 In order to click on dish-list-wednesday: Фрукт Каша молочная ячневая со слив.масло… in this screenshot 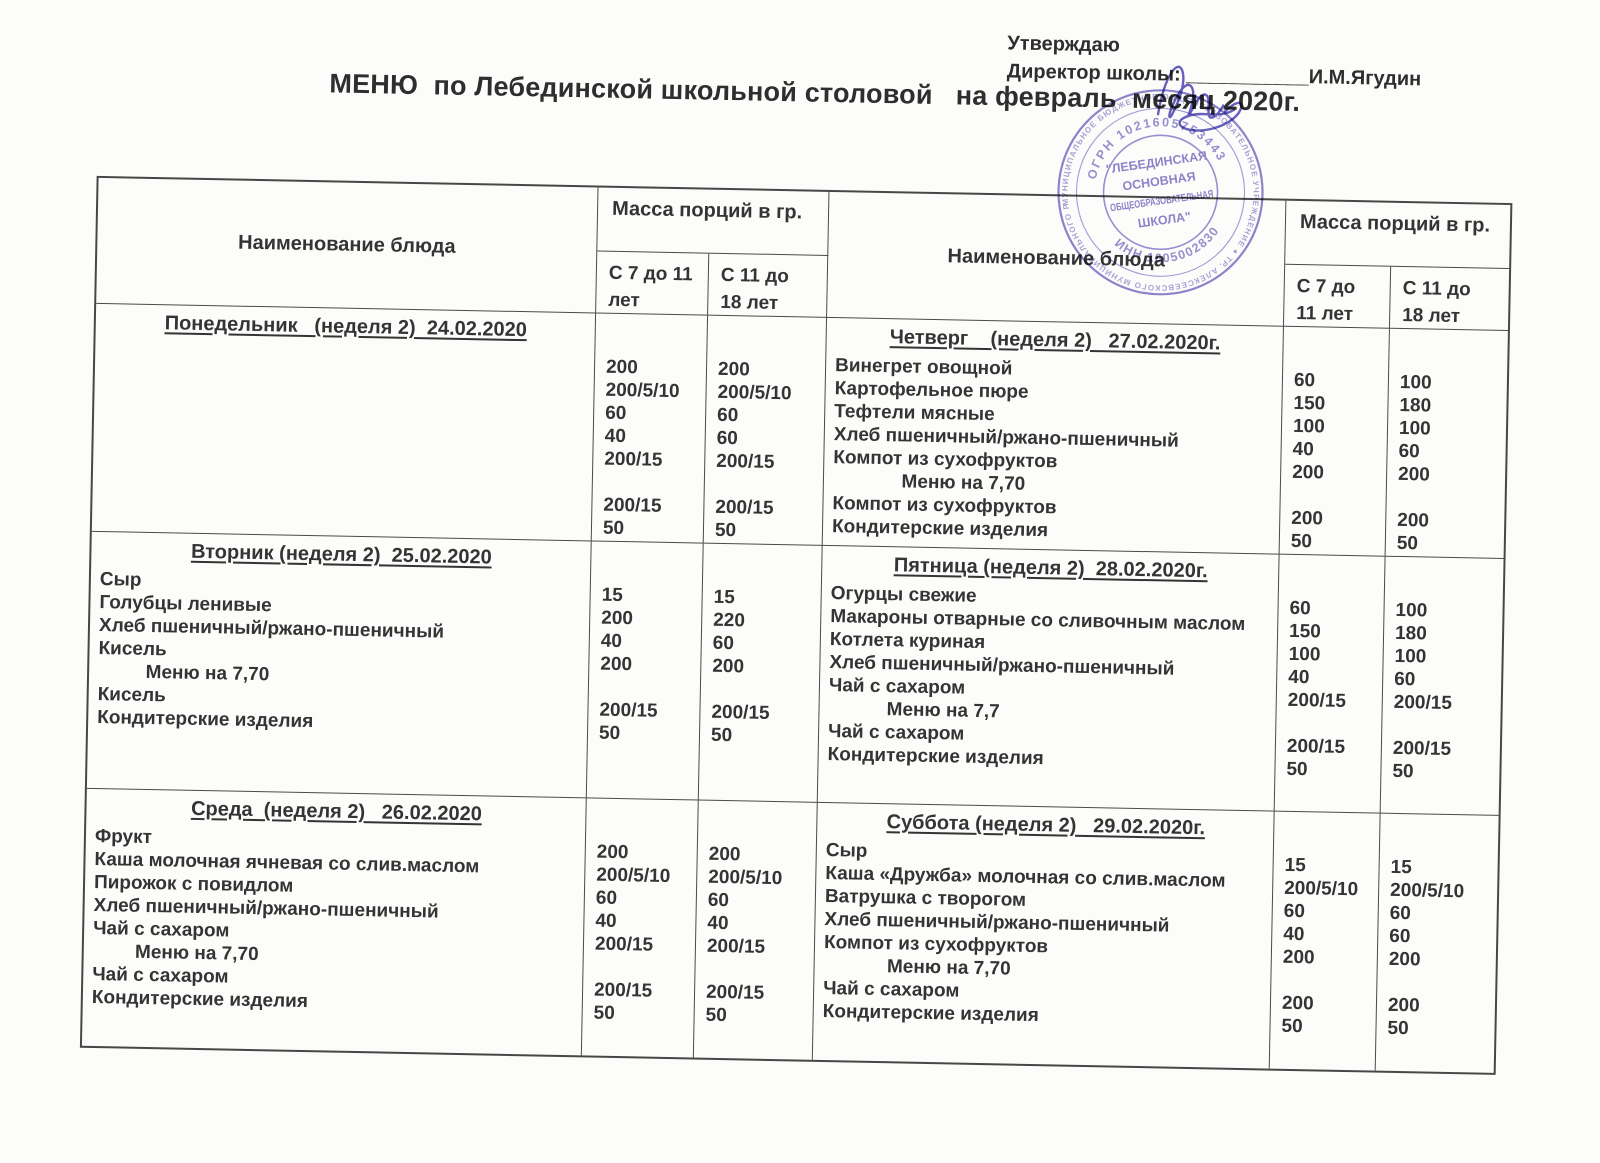, I will do `click(334, 921)`.